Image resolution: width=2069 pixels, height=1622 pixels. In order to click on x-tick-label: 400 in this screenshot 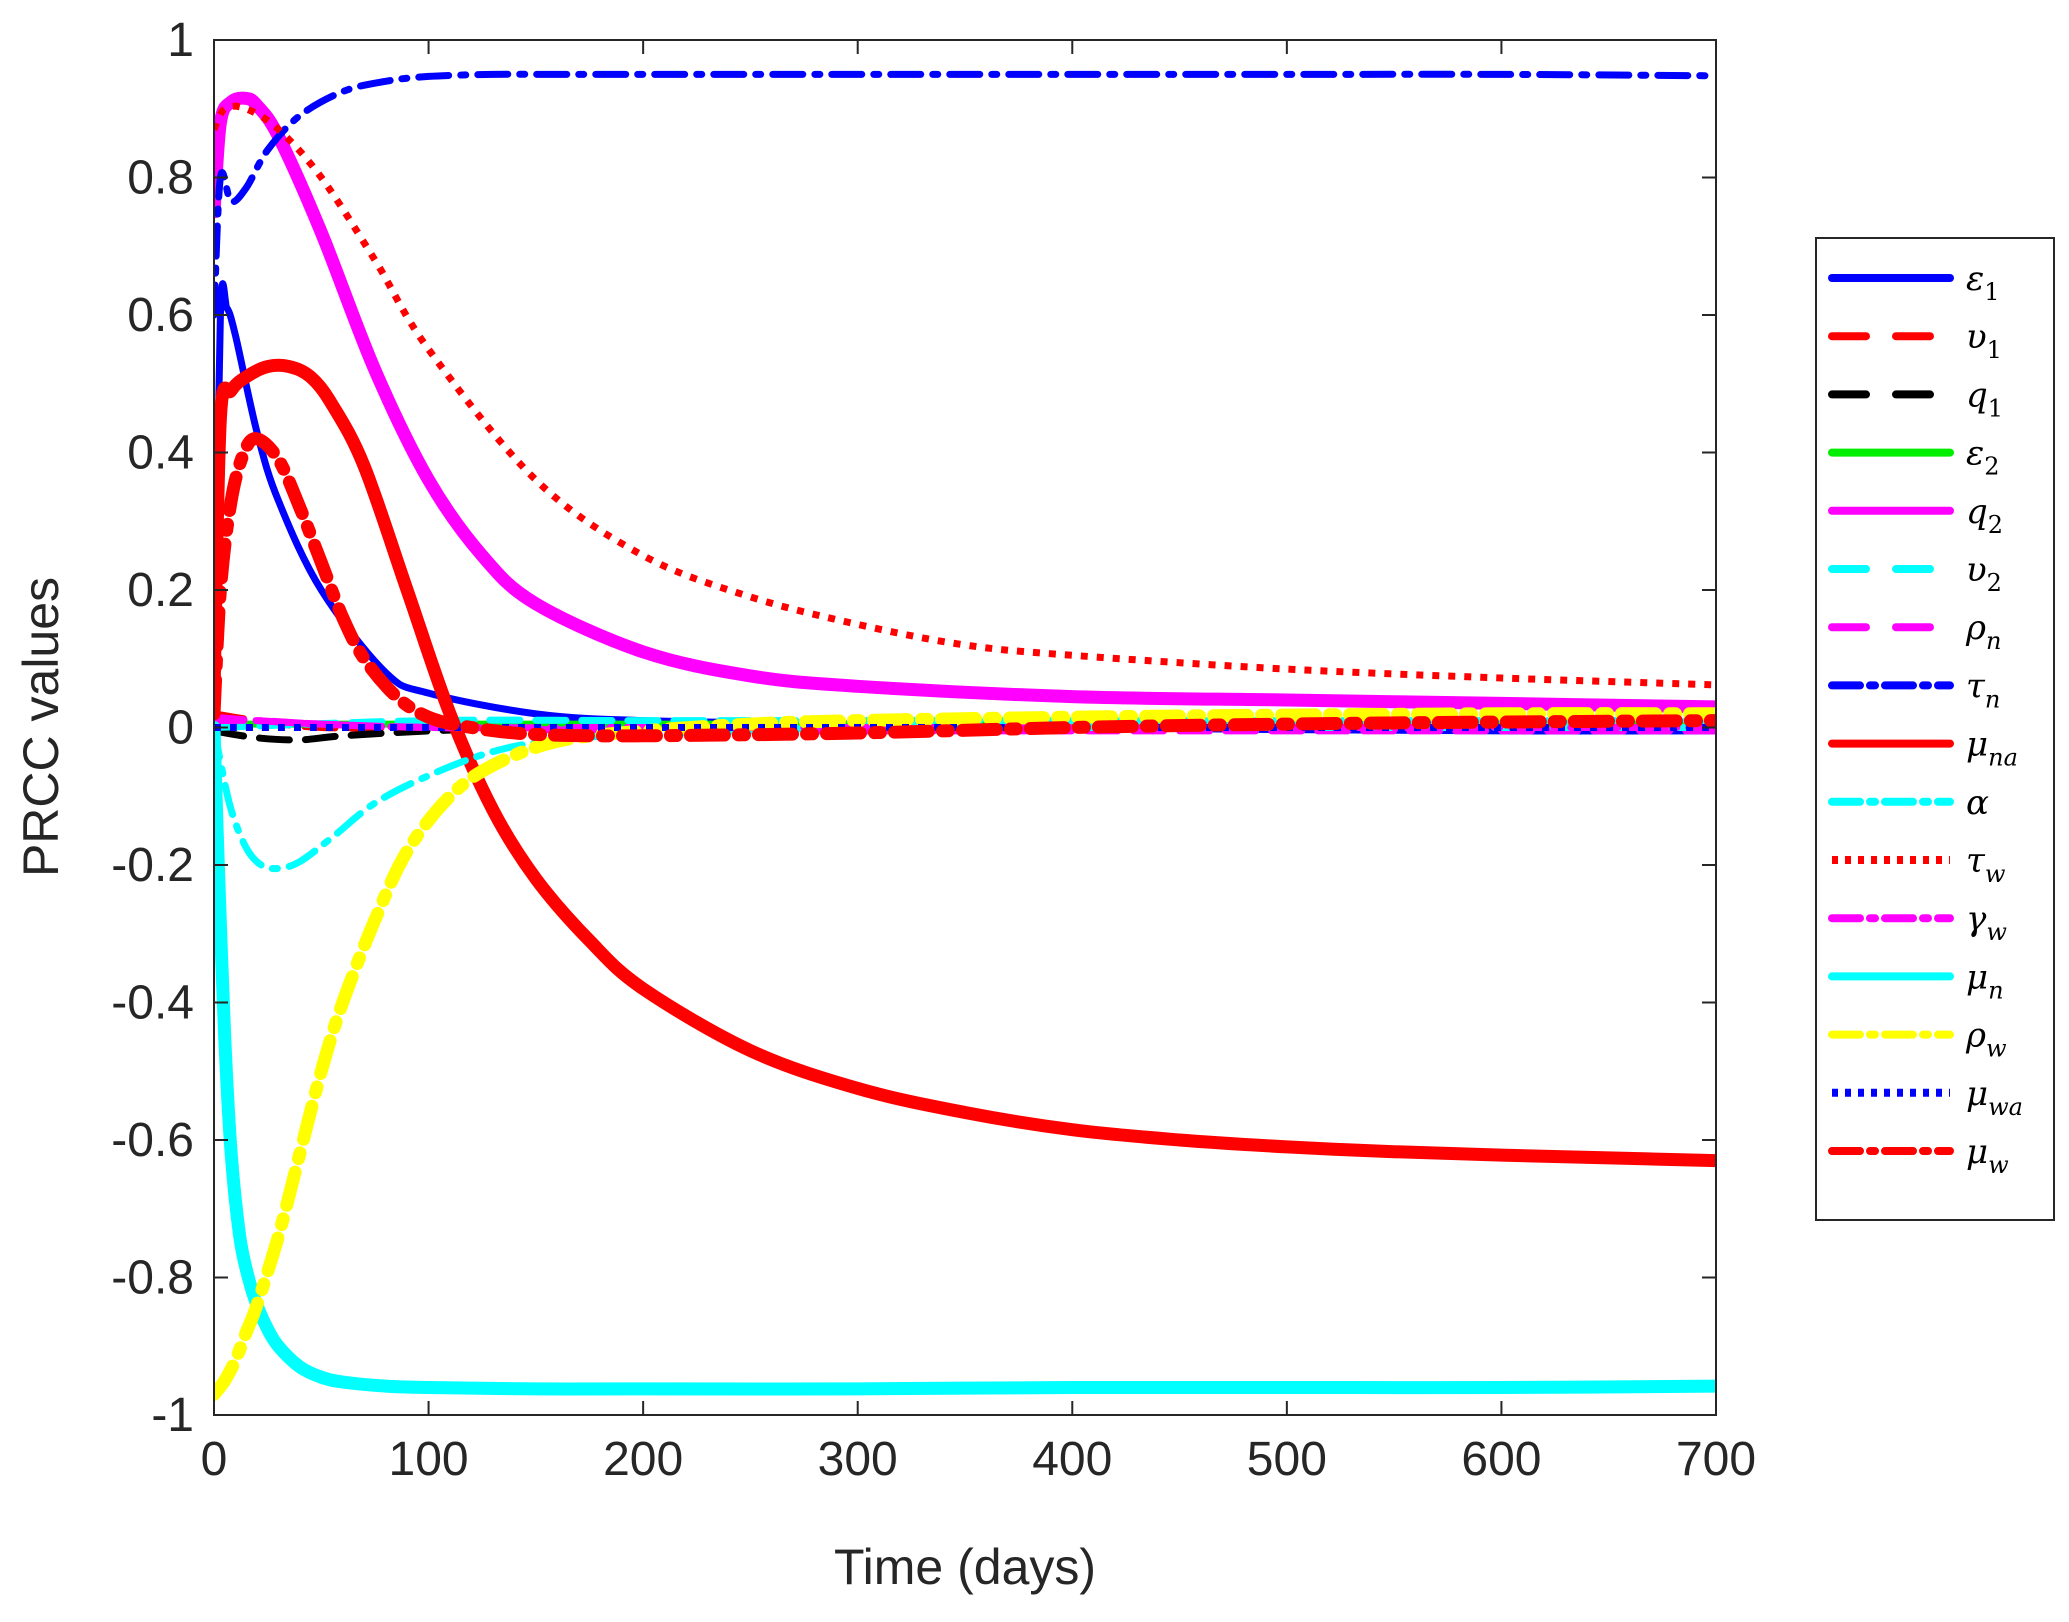, I will do `click(1072, 1459)`.